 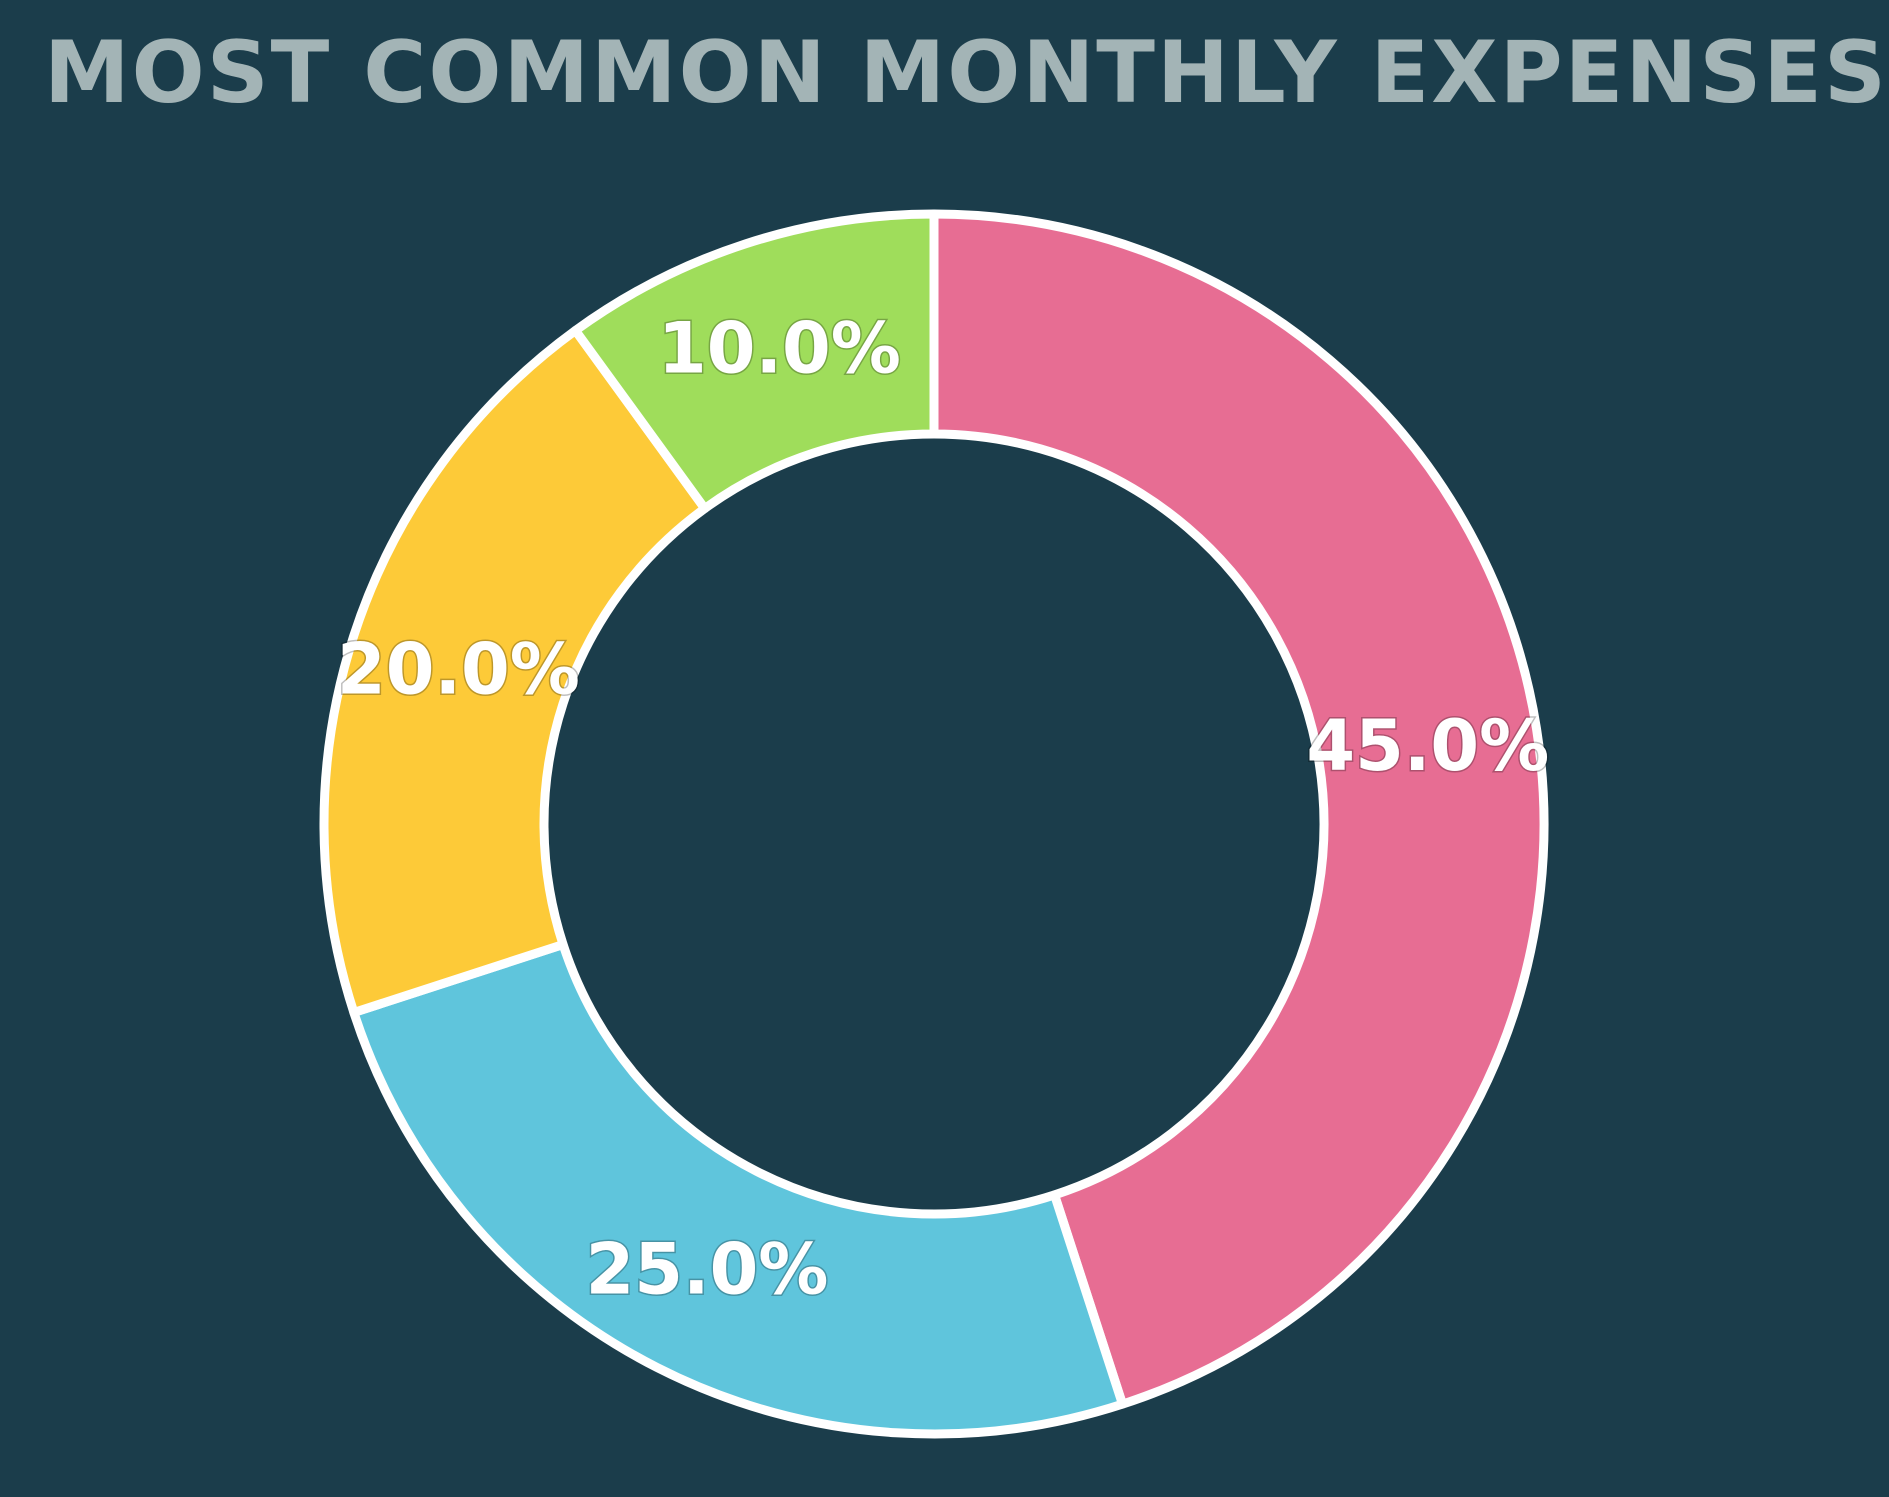 I want to click on slice-label-1: 25.0%, so click(x=707, y=1270).